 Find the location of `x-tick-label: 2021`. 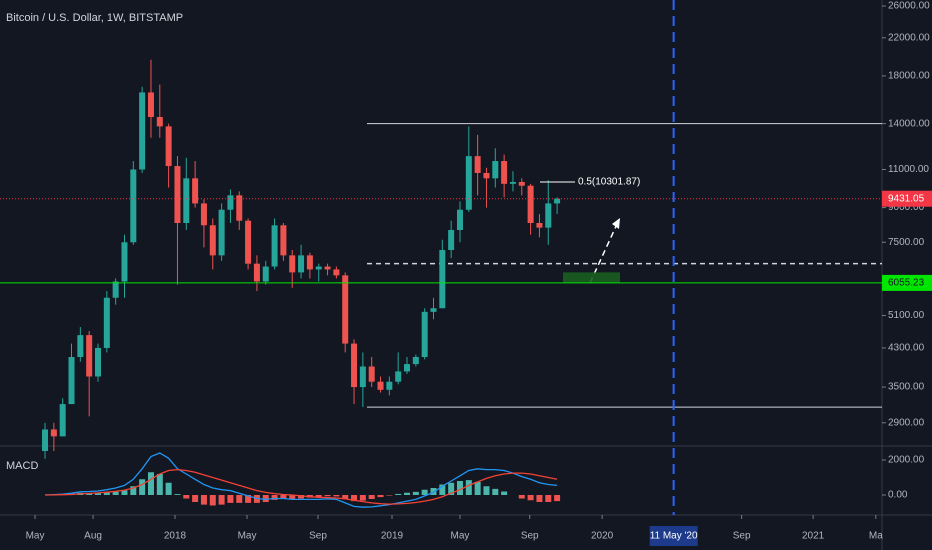

x-tick-label: 2021 is located at coordinates (813, 536).